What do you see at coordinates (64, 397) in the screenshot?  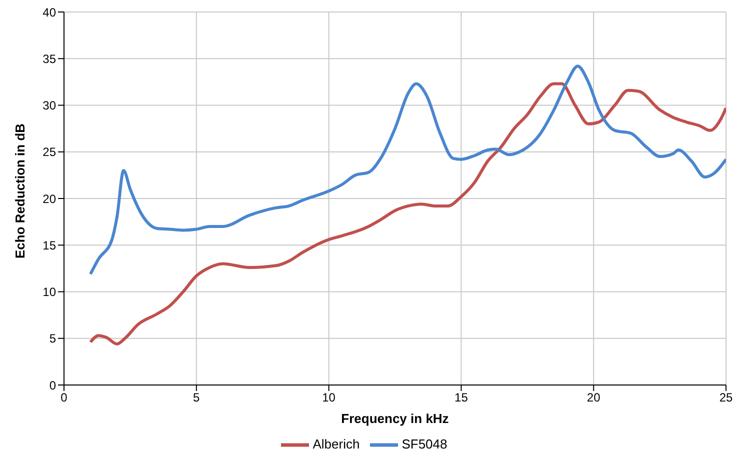 I see `x-tick-label: 0` at bounding box center [64, 397].